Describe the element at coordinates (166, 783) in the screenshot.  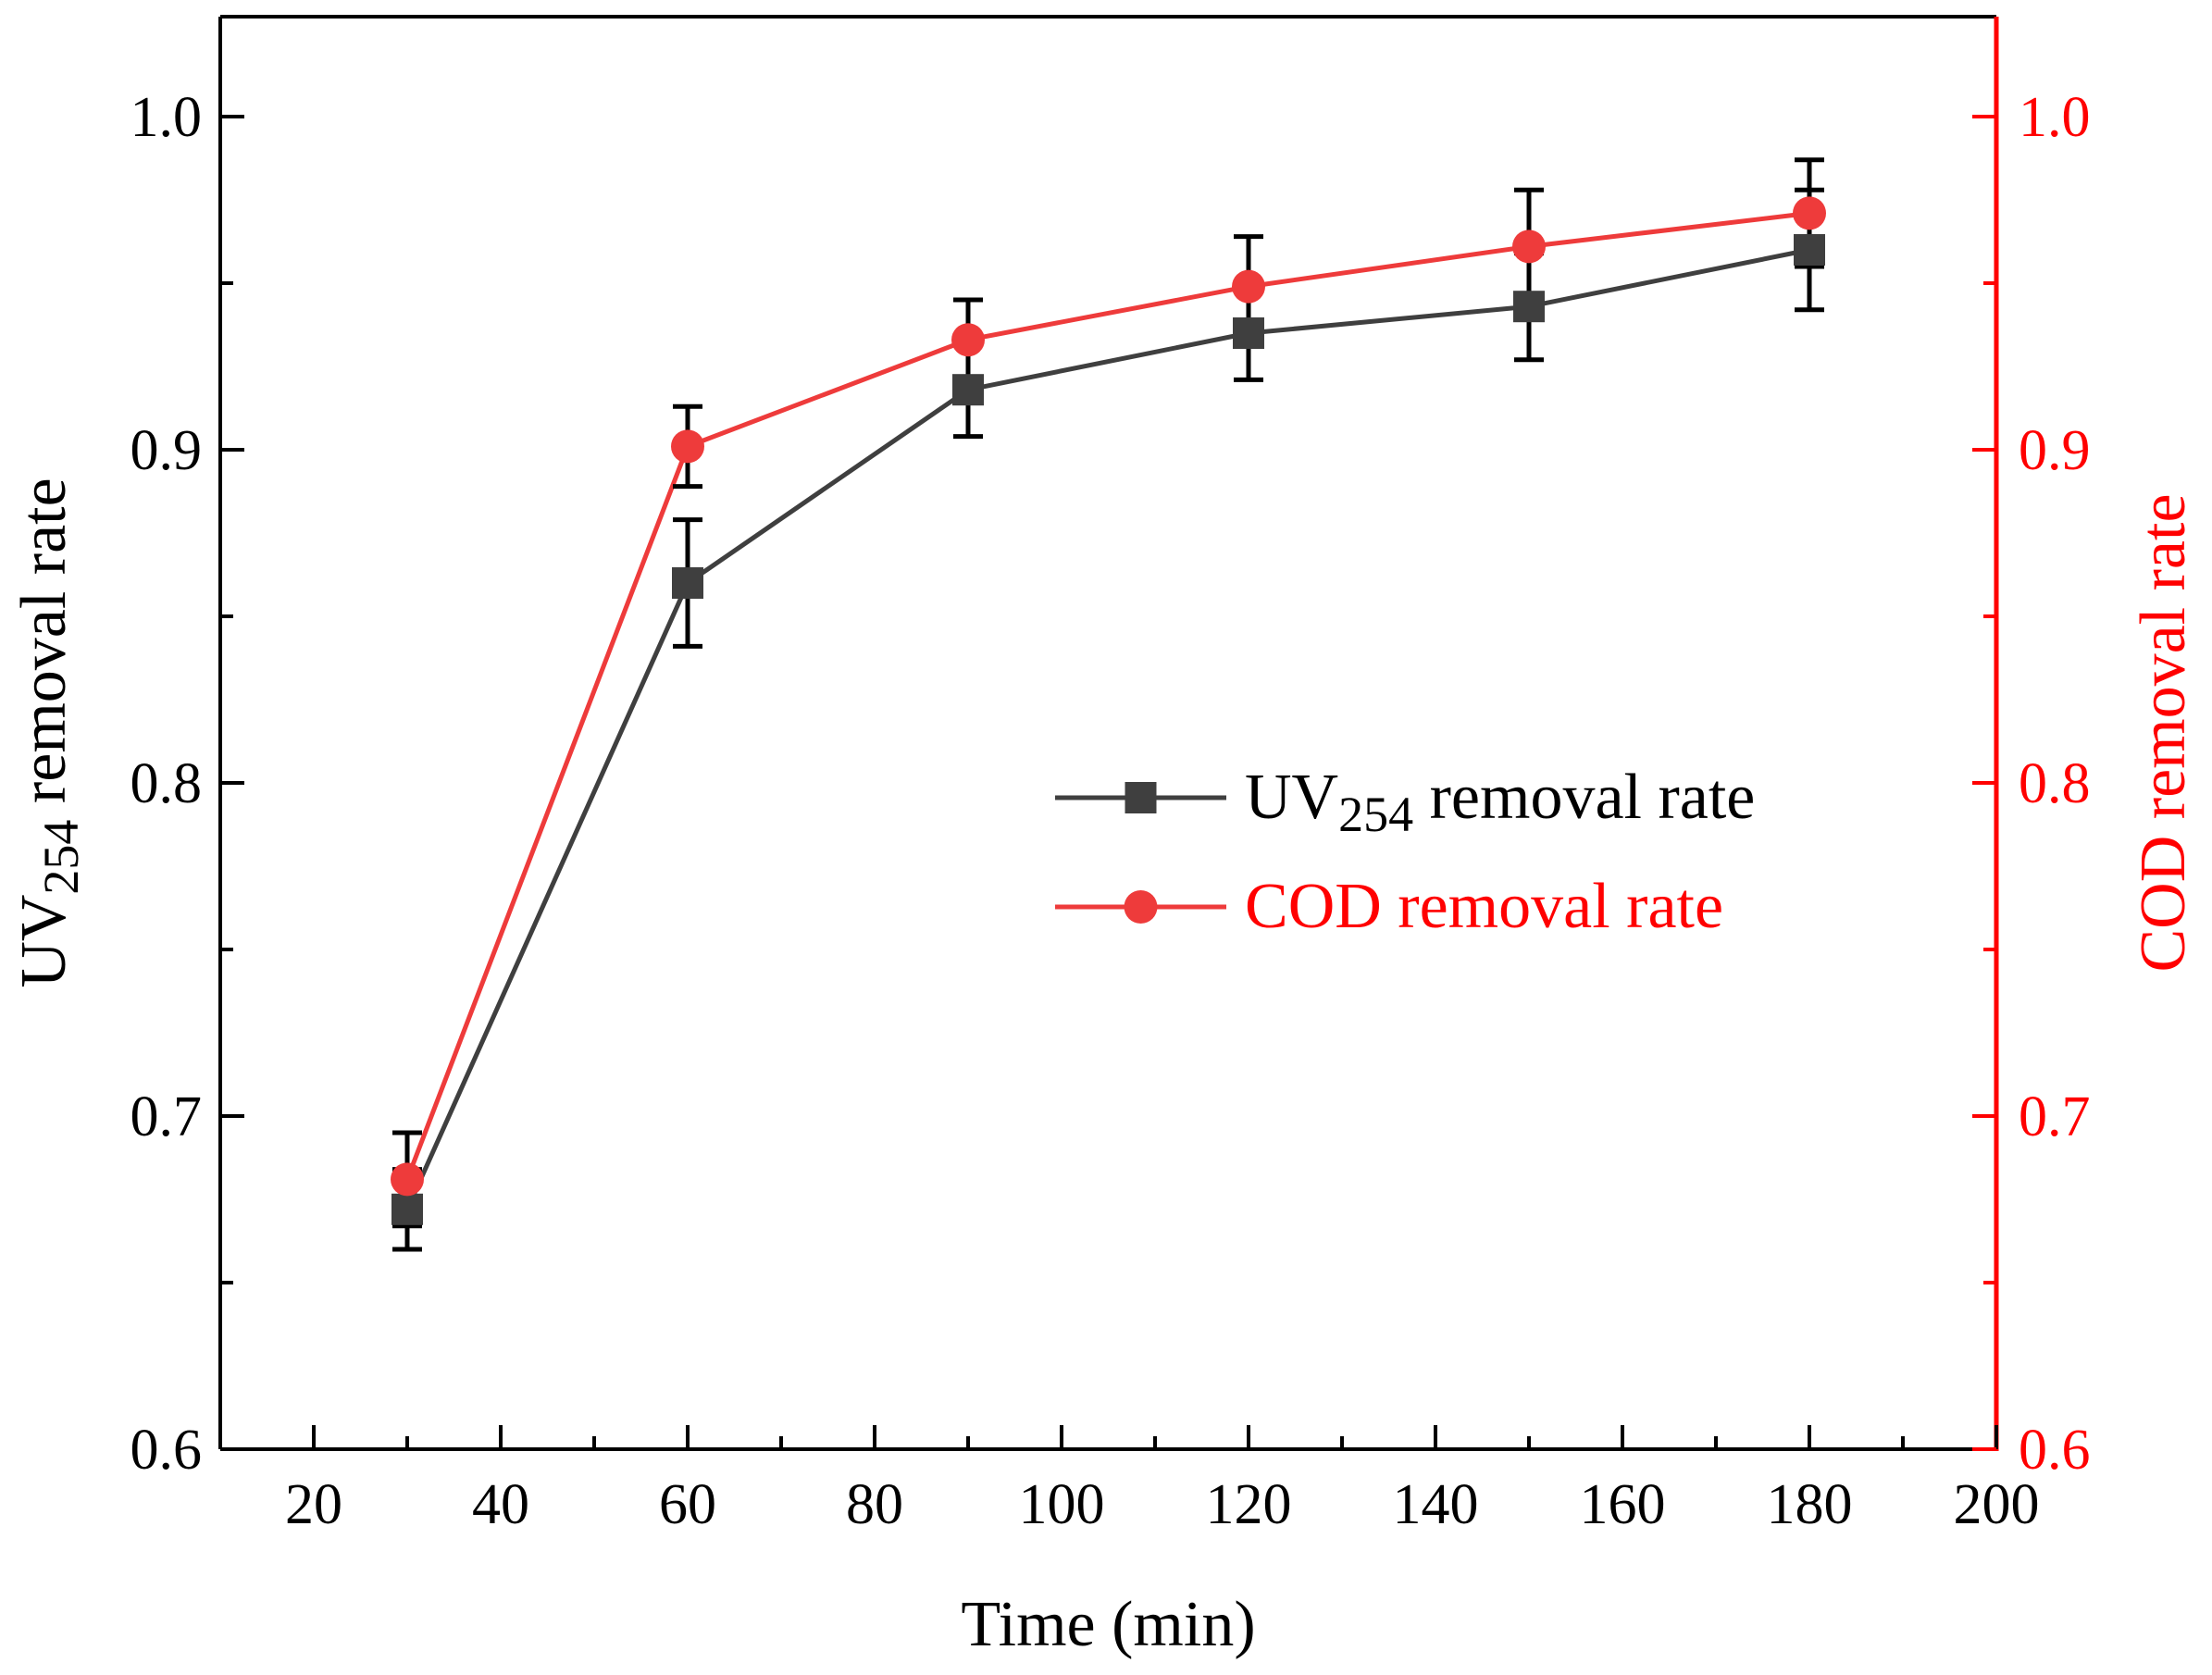
I see `y-left-tick-label: 0.8` at that location.